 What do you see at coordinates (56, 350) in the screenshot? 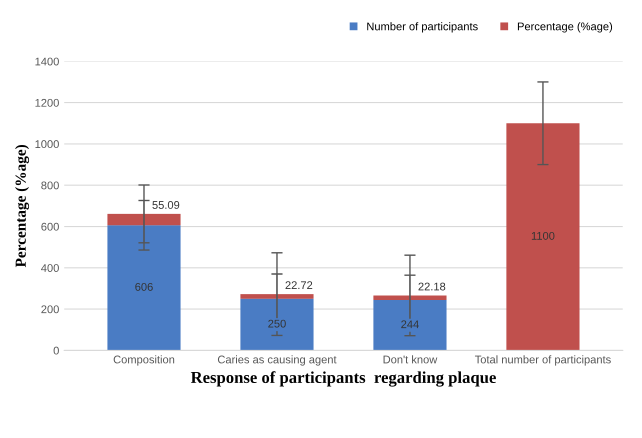
I see `y-tick-label: 0` at bounding box center [56, 350].